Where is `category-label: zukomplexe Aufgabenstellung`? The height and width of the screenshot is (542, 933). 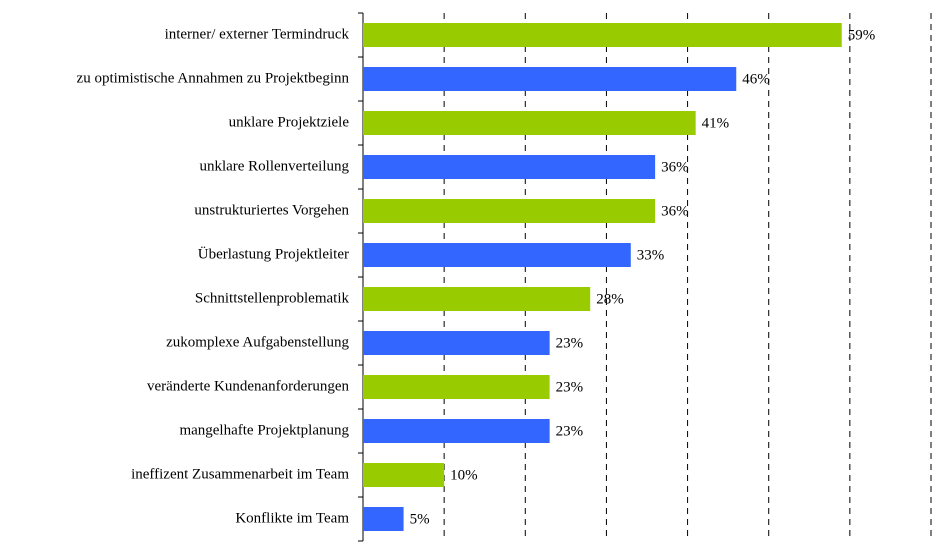
category-label: zukomplexe Aufgabenstellung is located at coordinates (257, 342).